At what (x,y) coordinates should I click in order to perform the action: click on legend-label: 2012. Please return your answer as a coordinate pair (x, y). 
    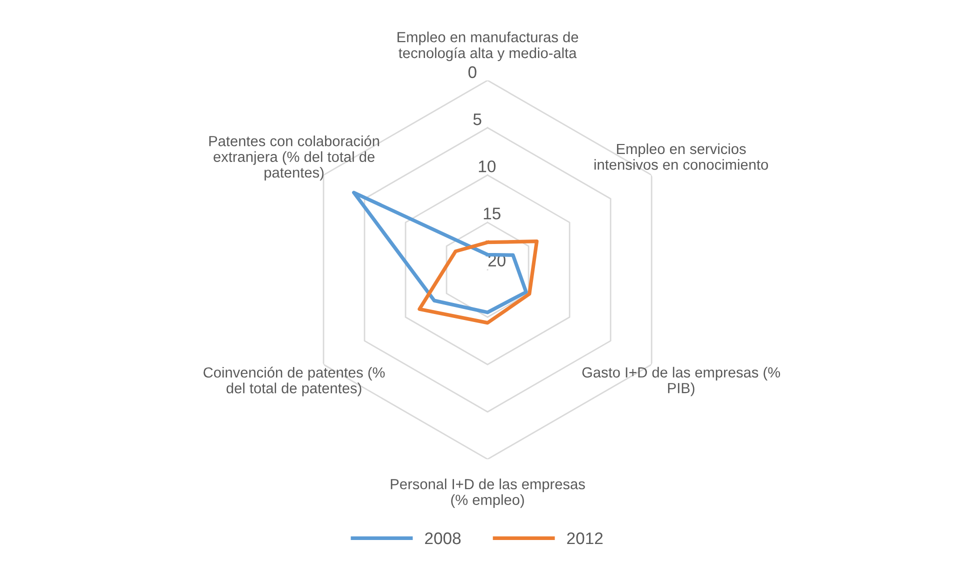
    Looking at the image, I should click on (585, 538).